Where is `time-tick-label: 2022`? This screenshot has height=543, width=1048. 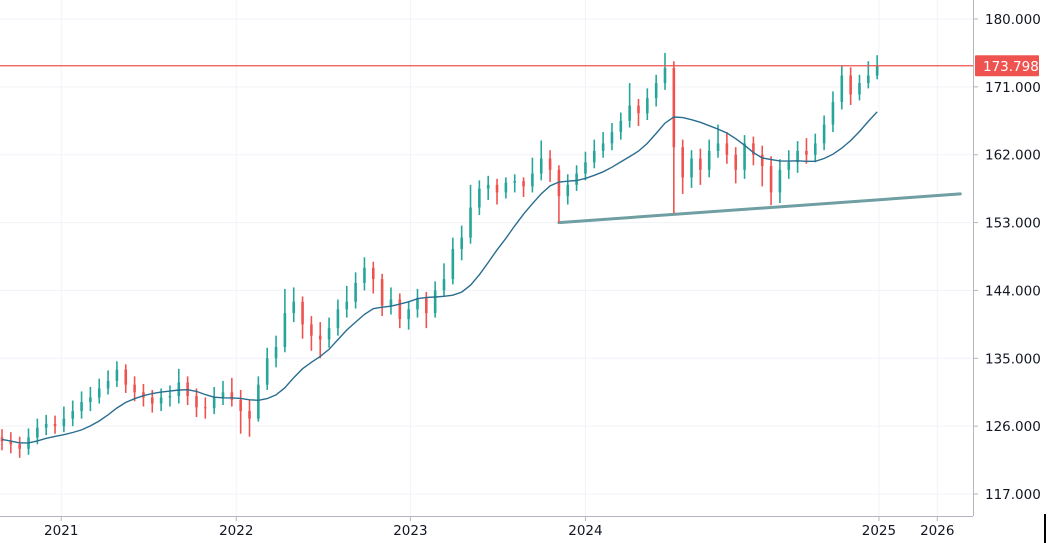 time-tick-label: 2022 is located at coordinates (236, 531).